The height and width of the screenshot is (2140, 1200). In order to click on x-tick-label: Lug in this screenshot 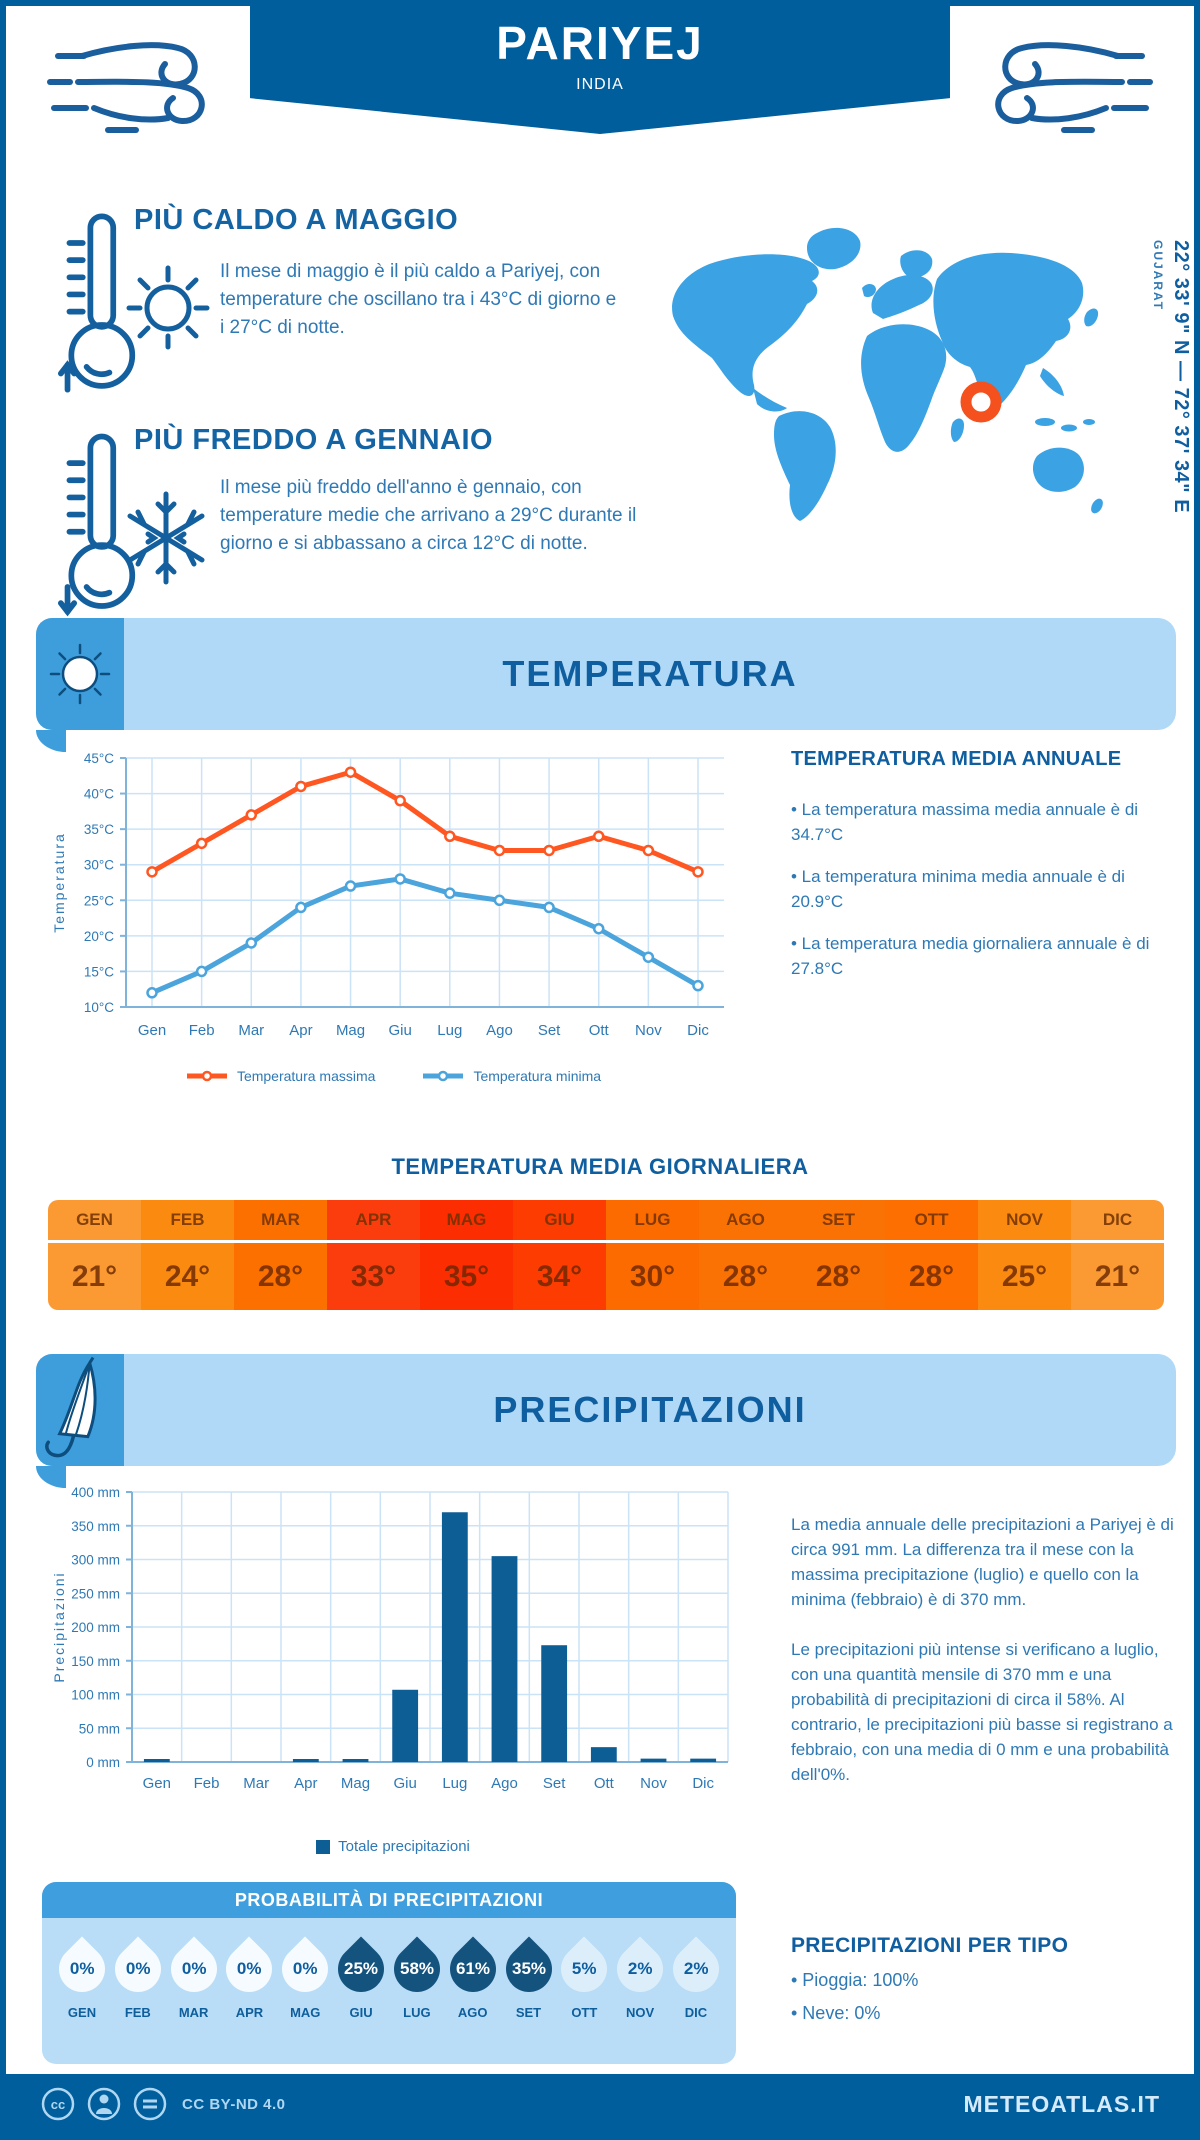, I will do `click(454, 1783)`.